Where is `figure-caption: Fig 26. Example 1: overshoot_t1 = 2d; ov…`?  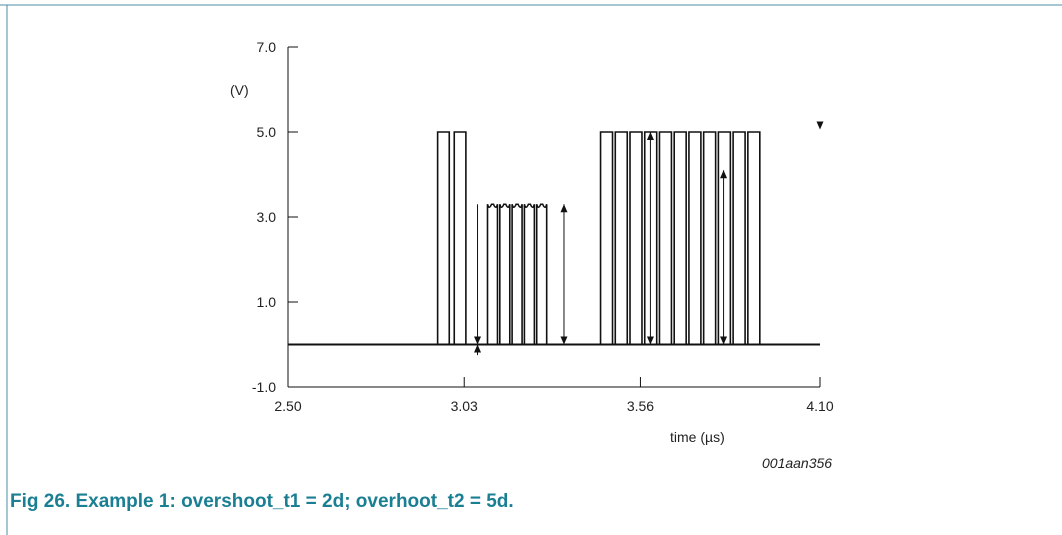 figure-caption: Fig 26. Example 1: overshoot_t1 = 2d; ov… is located at coordinates (262, 501).